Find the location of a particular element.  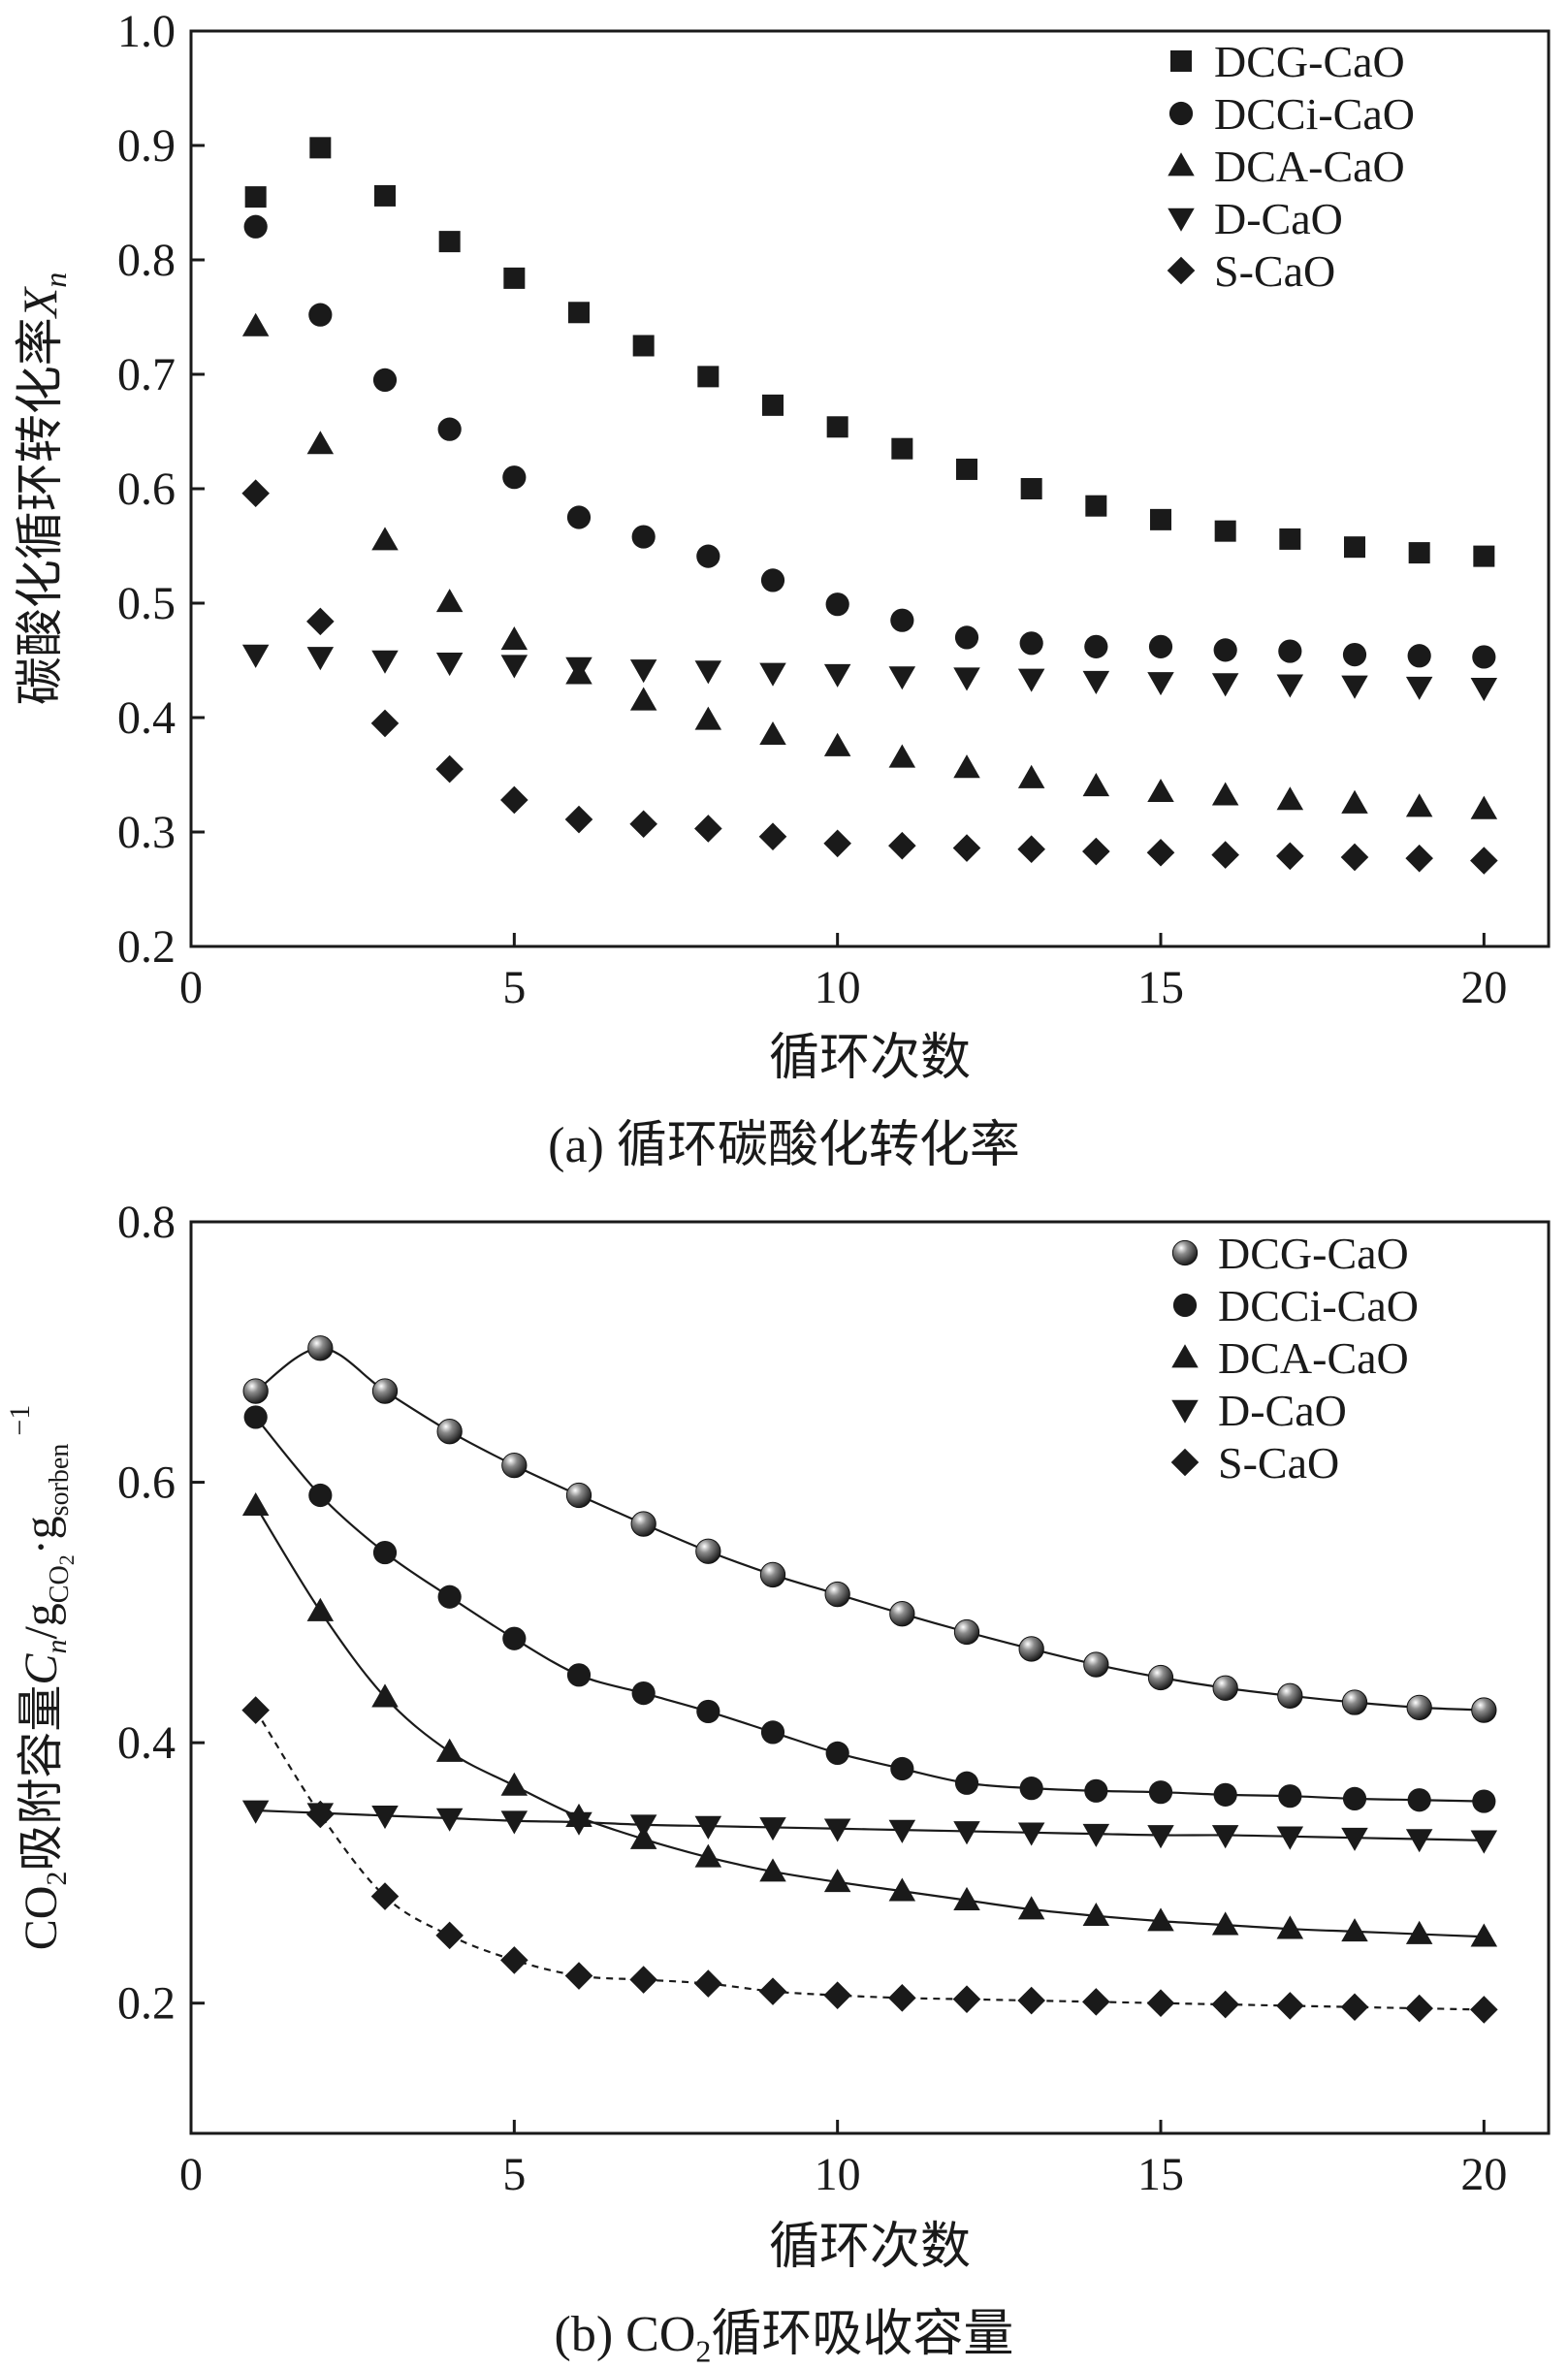

y-tick-label: 0.3 is located at coordinates (146, 832).